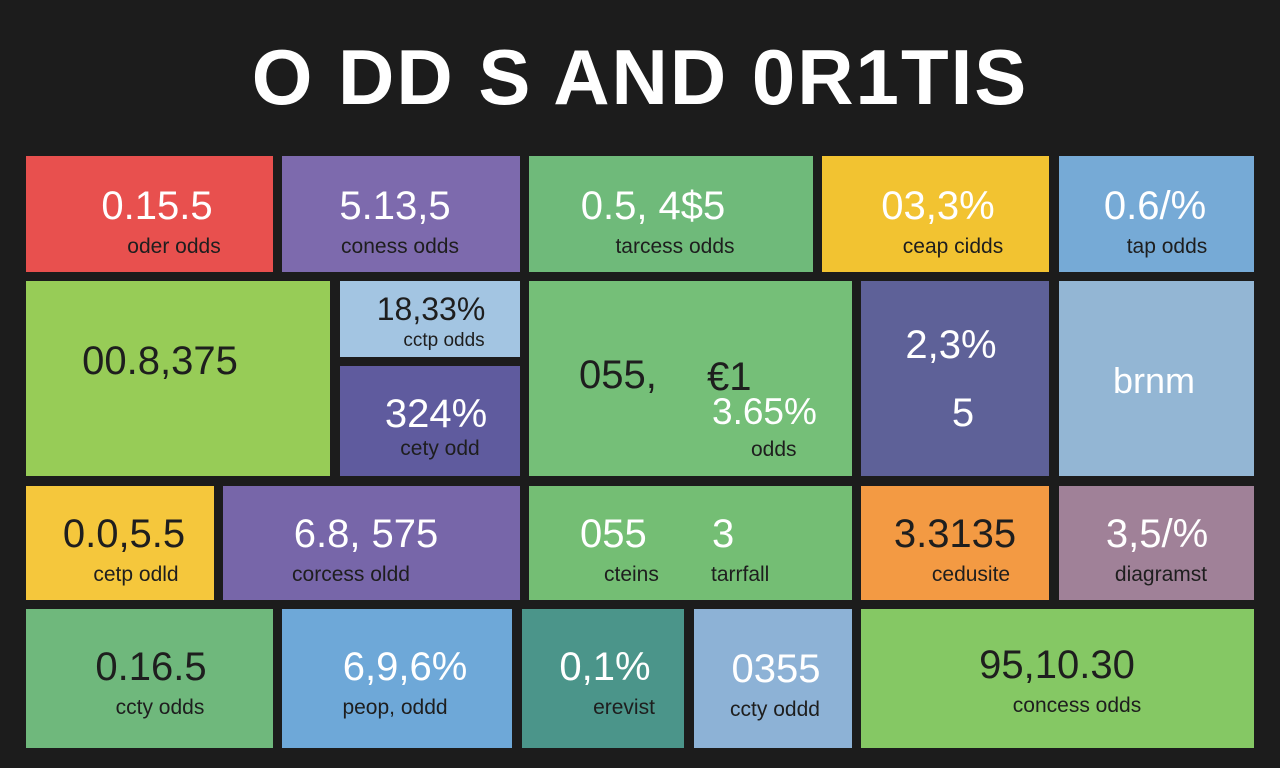 Image resolution: width=1280 pixels, height=768 pixels. Describe the element at coordinates (1077, 705) in the screenshot. I see `tile-label: concess odds` at that location.